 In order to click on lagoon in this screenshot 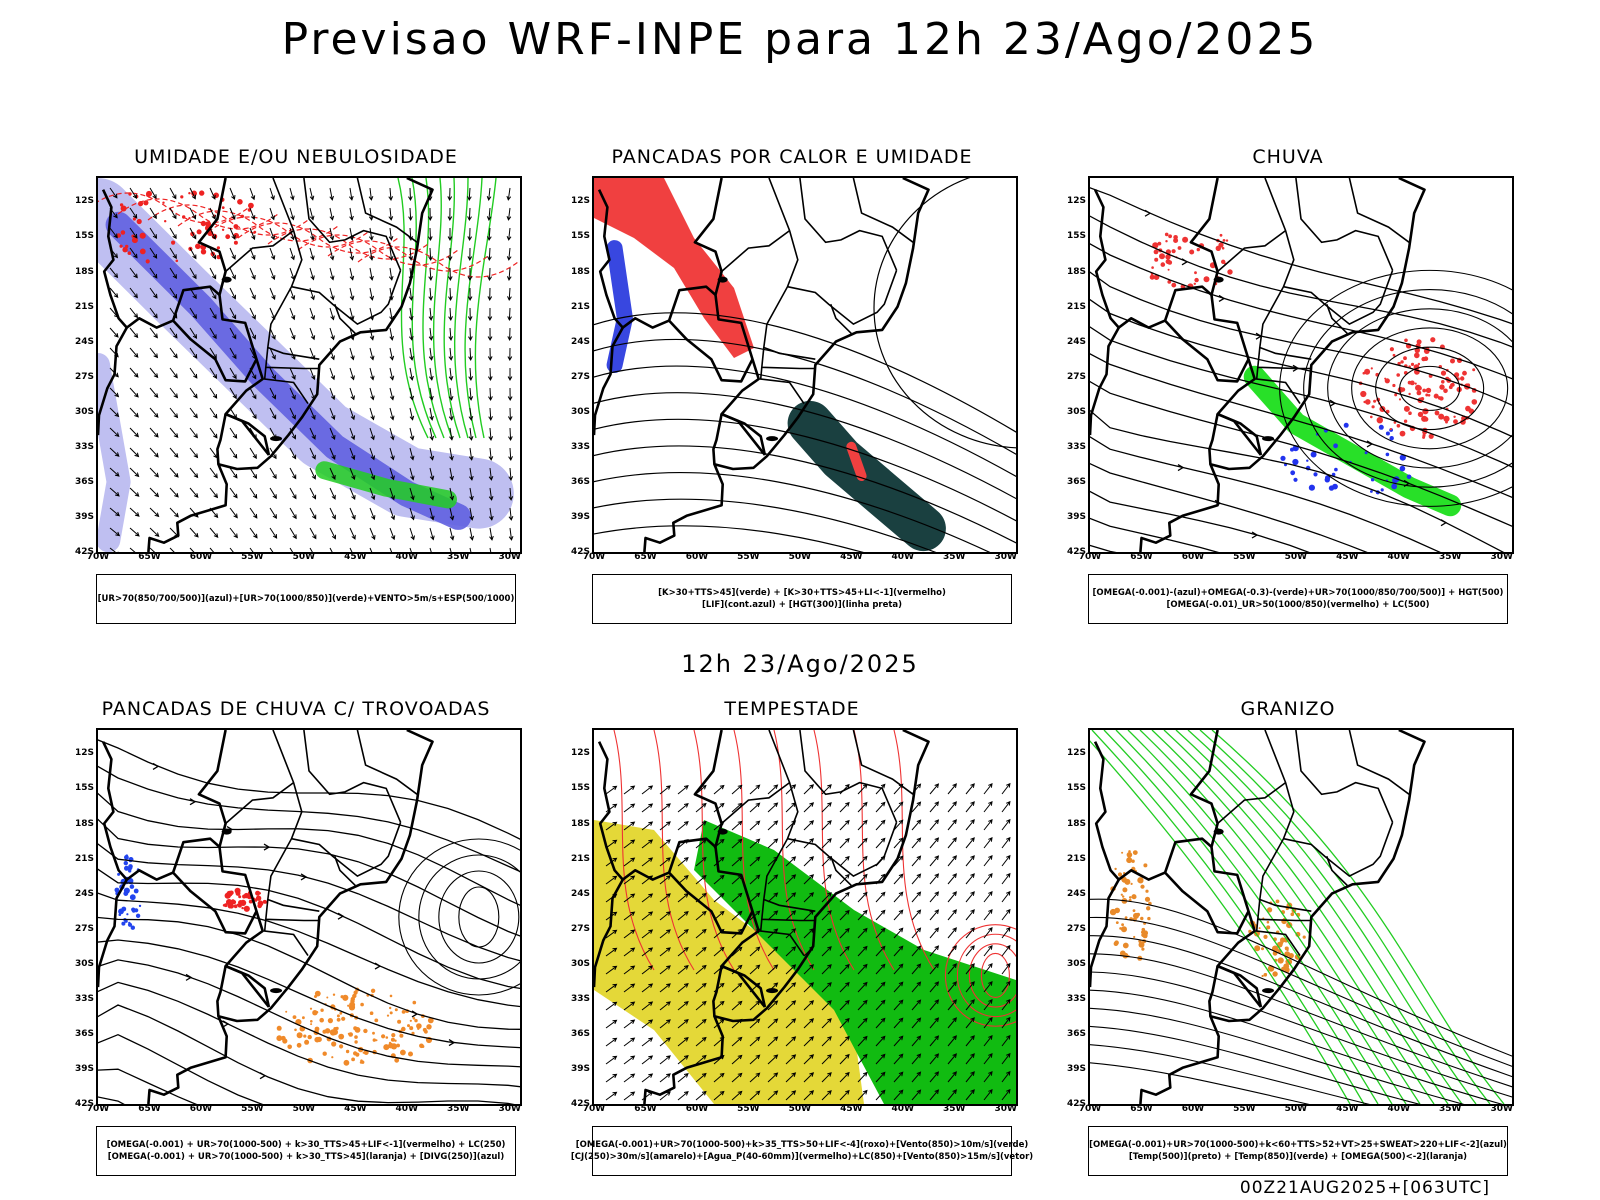, I will do `click(772, 991)`.